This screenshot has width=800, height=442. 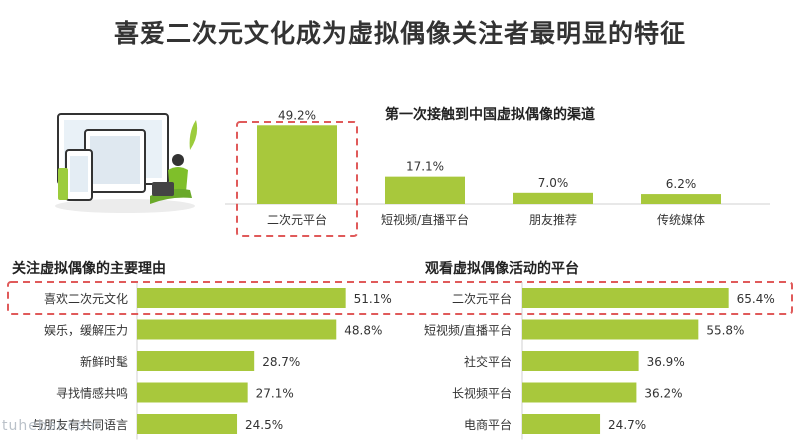 What do you see at coordinates (482, 393) in the screenshot?
I see `tick-label: 长视频平台` at bounding box center [482, 393].